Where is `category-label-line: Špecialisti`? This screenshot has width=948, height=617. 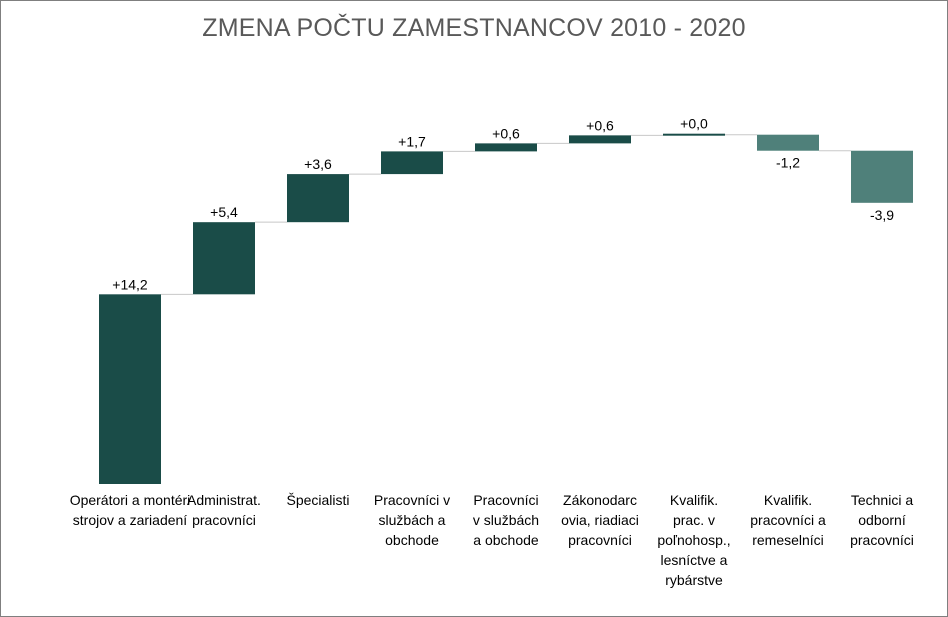
category-label-line: Špecialisti is located at coordinates (318, 500).